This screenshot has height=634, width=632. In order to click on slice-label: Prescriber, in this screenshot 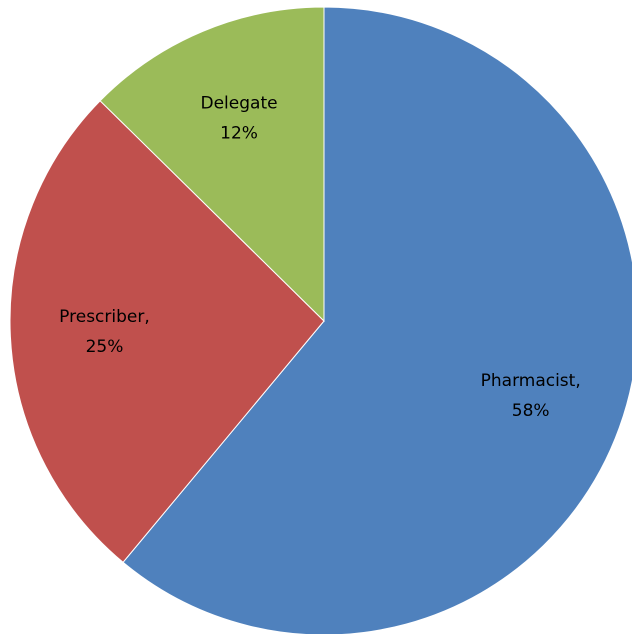, I will do `click(104, 317)`.